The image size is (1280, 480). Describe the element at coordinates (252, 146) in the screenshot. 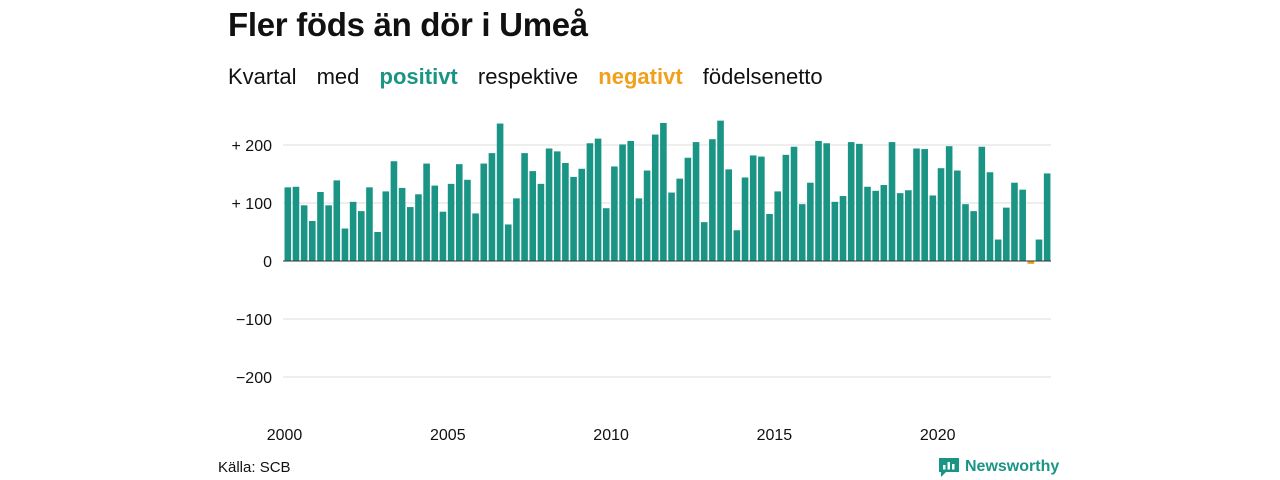

I see `y-tick-label: + 200` at that location.